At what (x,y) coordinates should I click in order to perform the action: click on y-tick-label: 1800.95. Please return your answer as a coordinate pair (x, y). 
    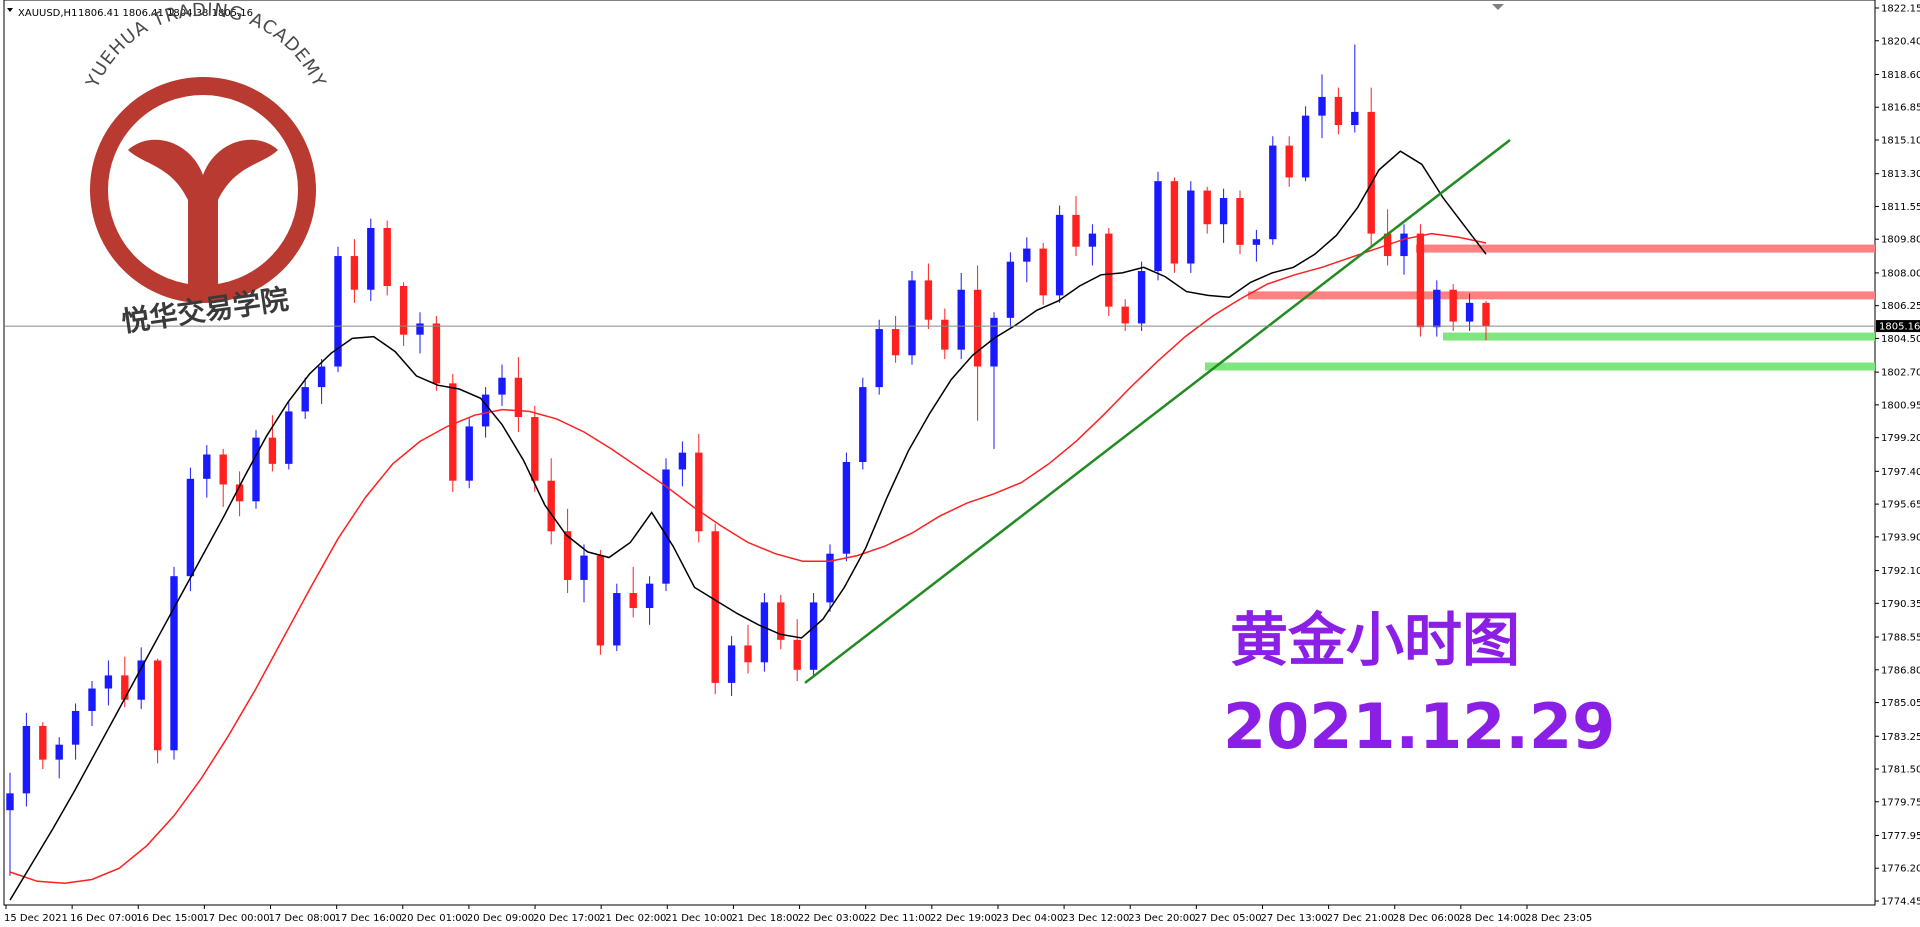
    Looking at the image, I should click on (1900, 405).